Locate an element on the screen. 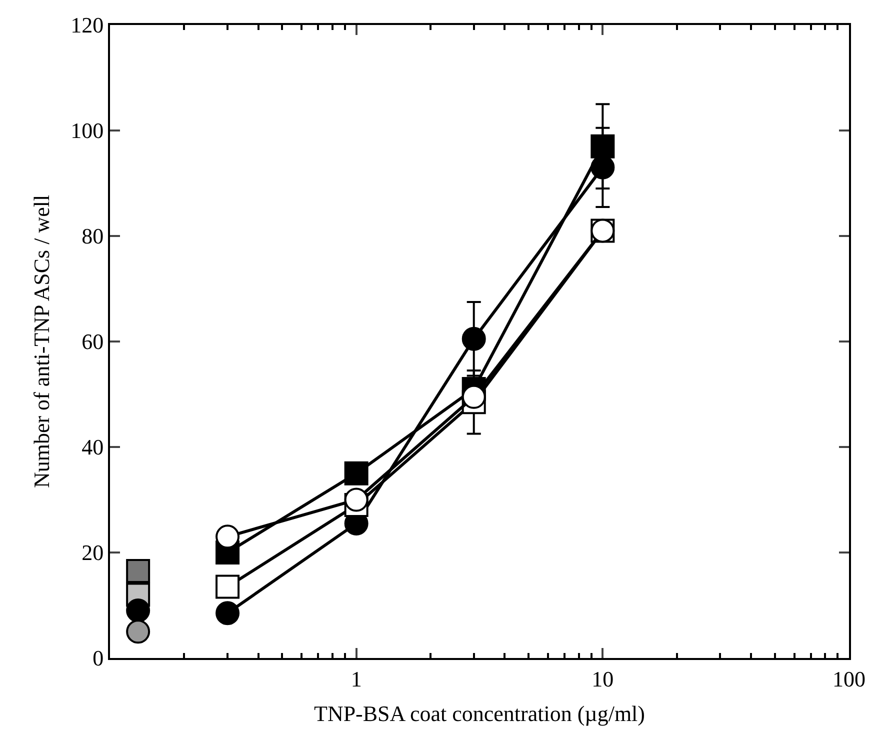 The height and width of the screenshot is (748, 879). y-tick-label: 80 is located at coordinates (93, 236).